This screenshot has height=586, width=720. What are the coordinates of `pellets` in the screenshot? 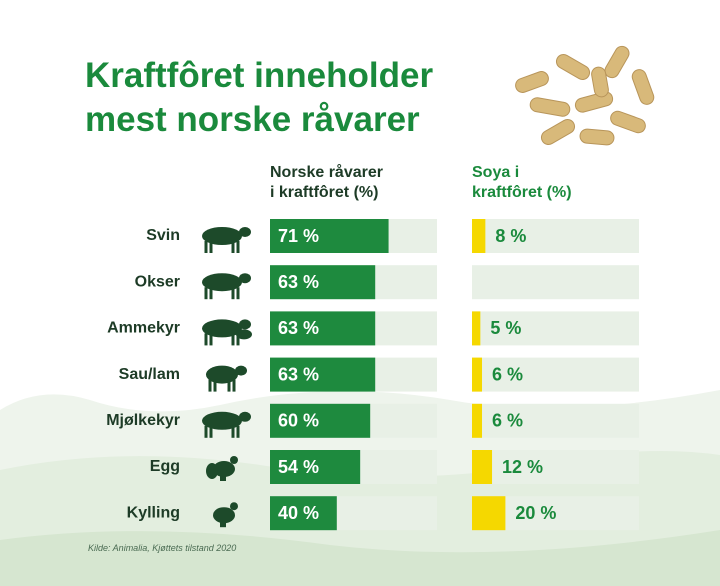 It's located at (585, 95).